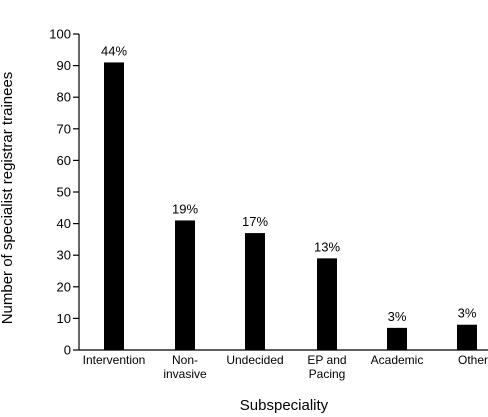 Image resolution: width=488 pixels, height=417 pixels. Describe the element at coordinates (327, 374) in the screenshot. I see `category-label: Pacing` at that location.